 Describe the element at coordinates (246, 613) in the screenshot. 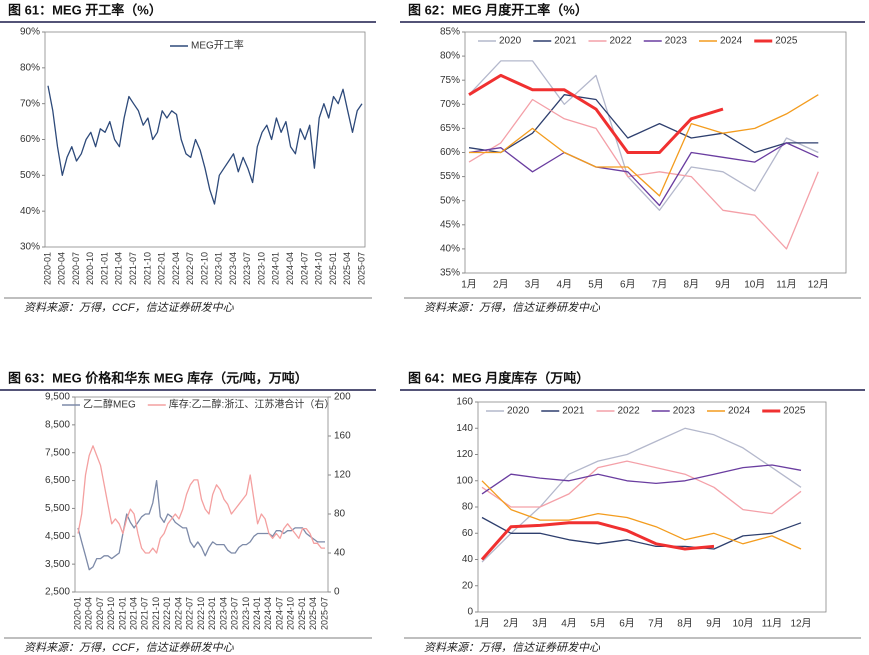

I see `x-tick-label: 2023-10` at that location.